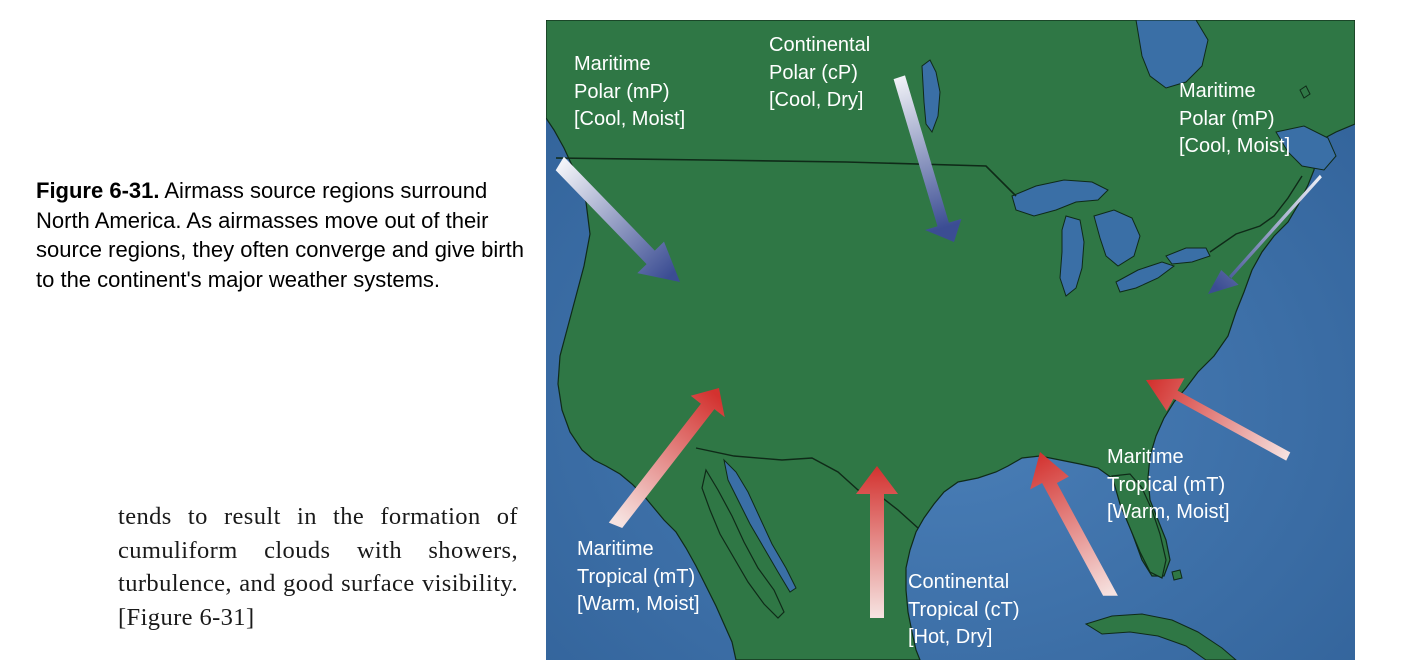  I want to click on label-mp-west: Maritime Polar (mP) [Cool, Moist], so click(629, 92).